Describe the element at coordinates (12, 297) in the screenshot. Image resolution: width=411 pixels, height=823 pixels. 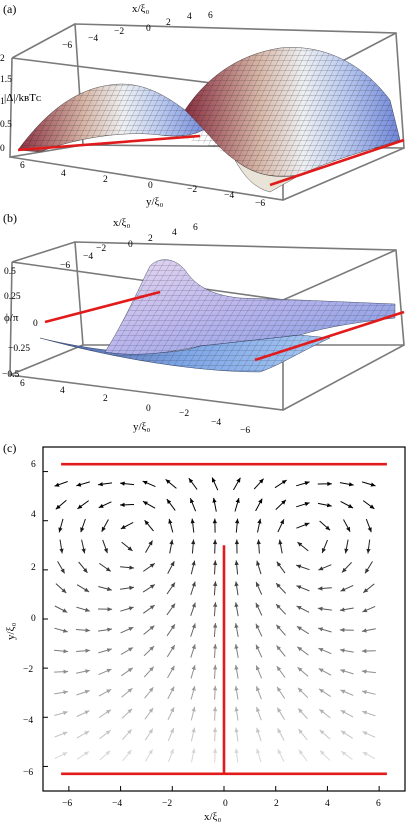
I see `panel-b-z-tick-1: 0.25` at that location.